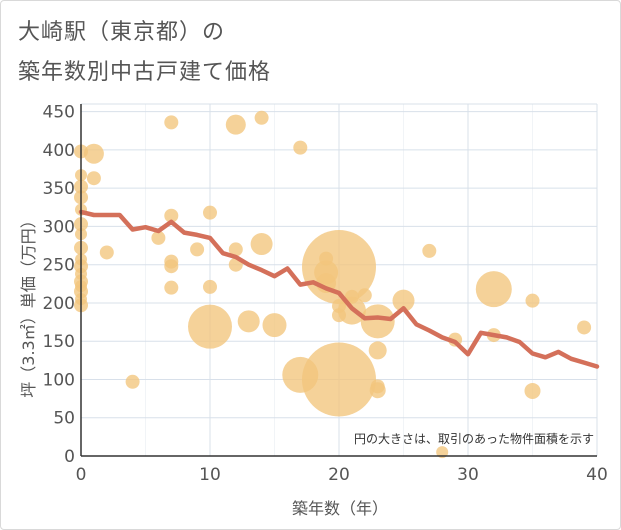 The width and height of the screenshot is (621, 530). I want to click on x-tick-label: 40, so click(597, 475).